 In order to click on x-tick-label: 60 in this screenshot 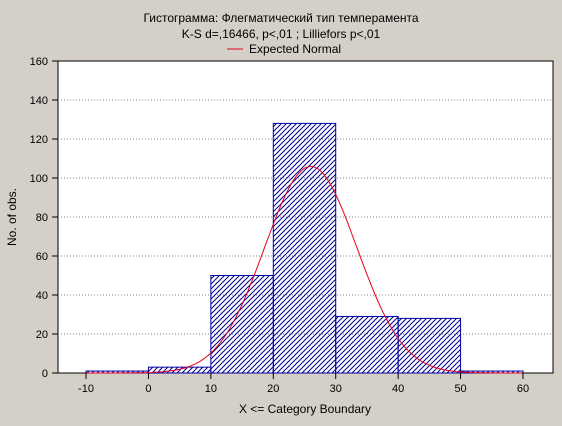, I will do `click(523, 389)`.